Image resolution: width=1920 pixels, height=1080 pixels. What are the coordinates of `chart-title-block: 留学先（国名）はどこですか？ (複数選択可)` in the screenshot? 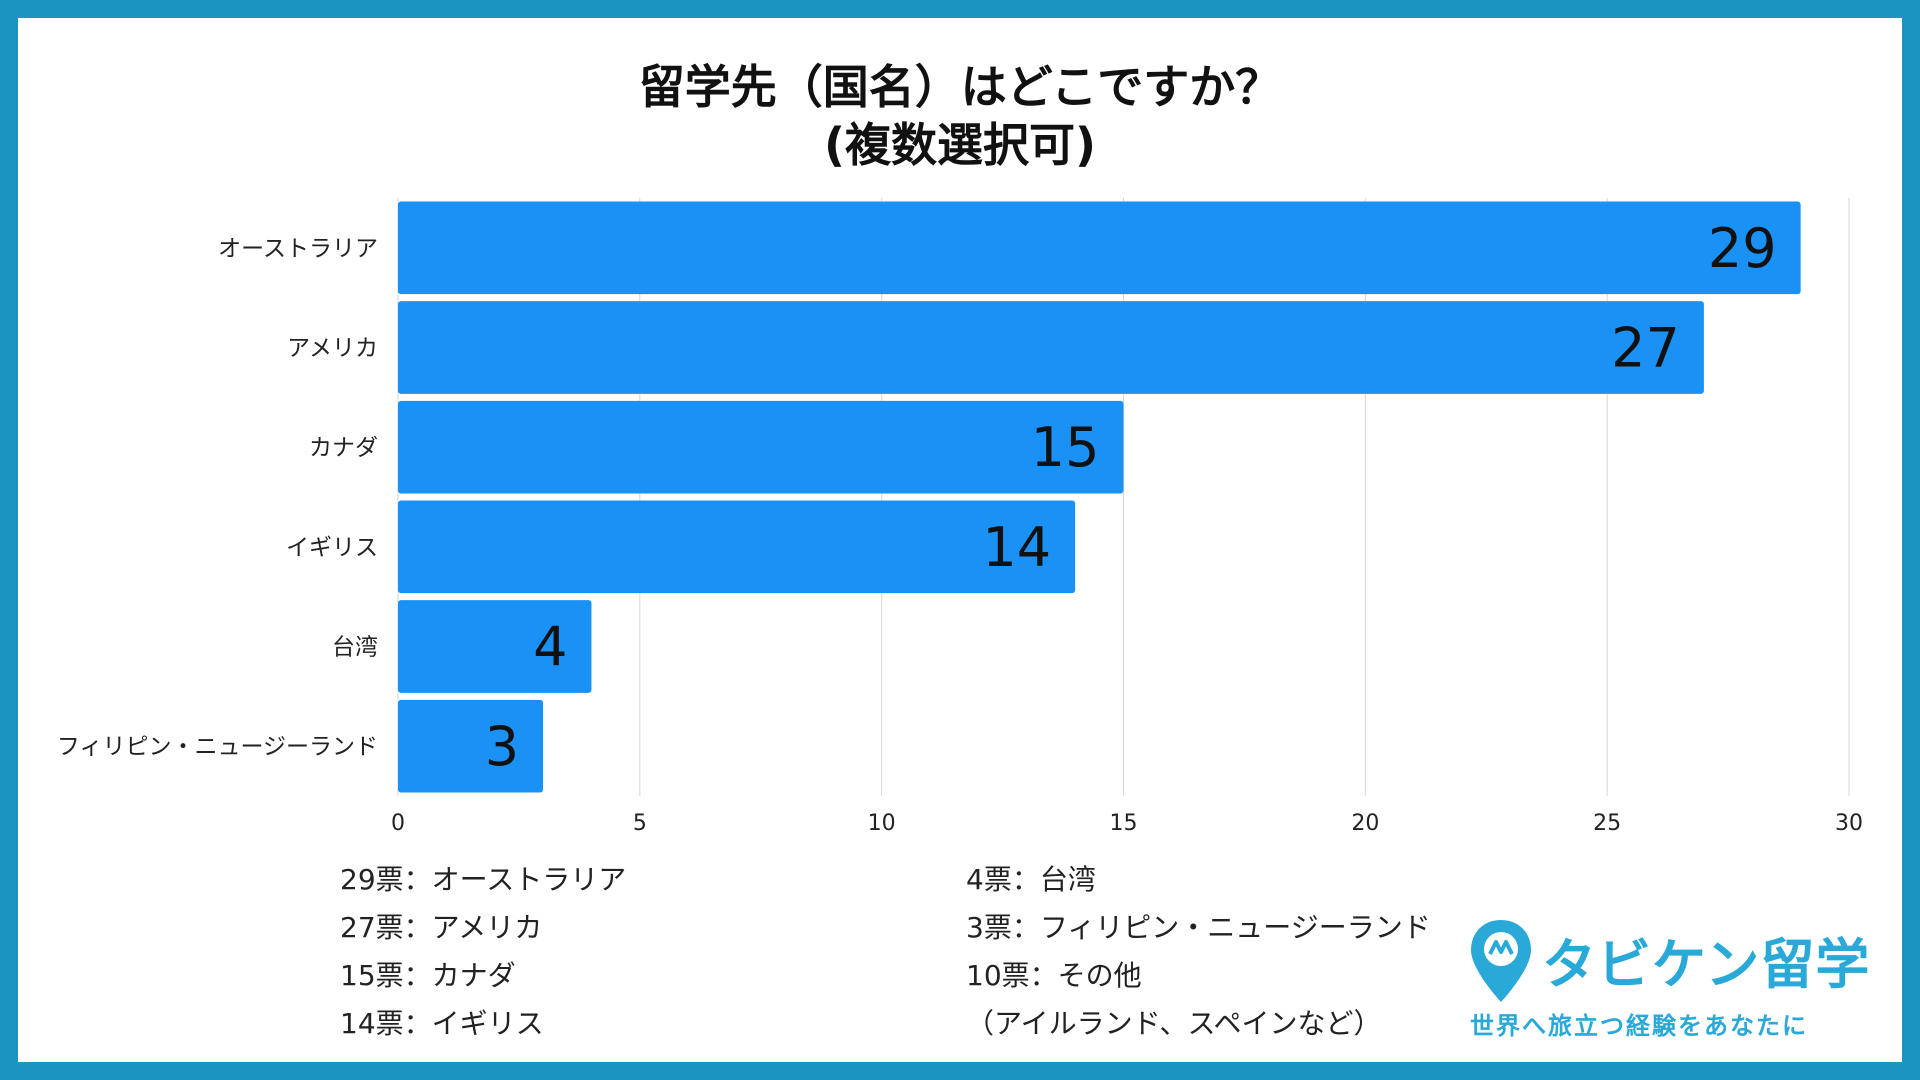 It's located at (960, 116).